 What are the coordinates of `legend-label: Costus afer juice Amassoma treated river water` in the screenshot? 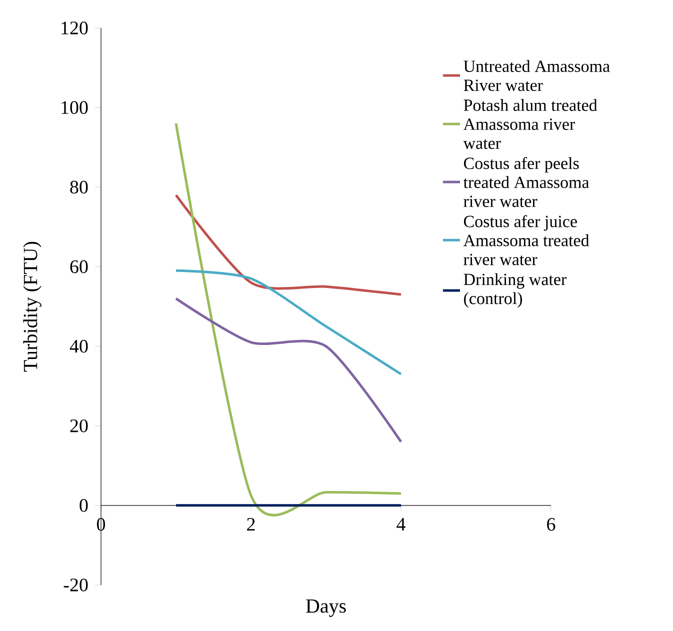 It's located at (526, 240).